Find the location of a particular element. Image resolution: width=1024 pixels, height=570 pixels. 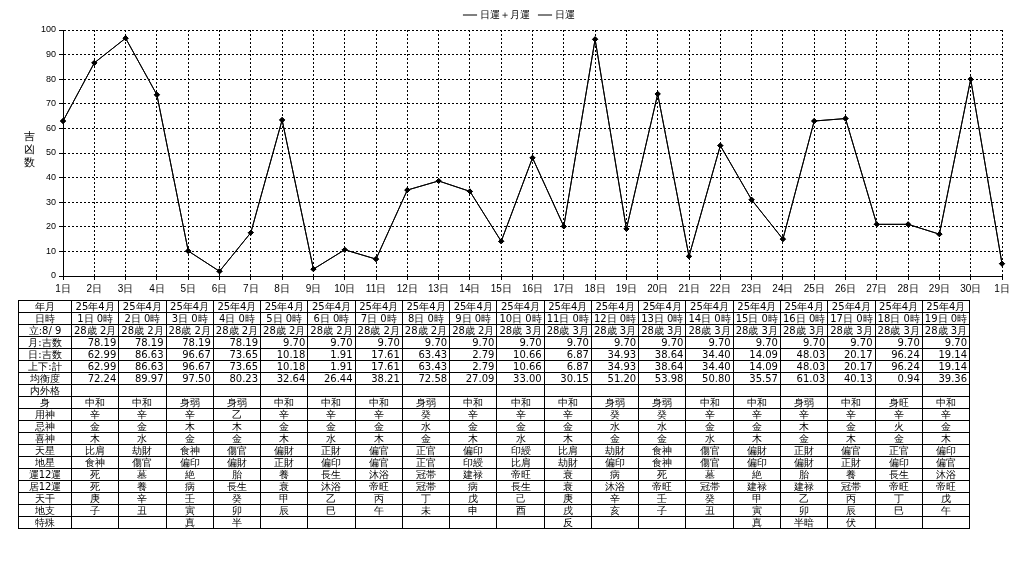

y-tick-label: 70 is located at coordinates (51, 103).